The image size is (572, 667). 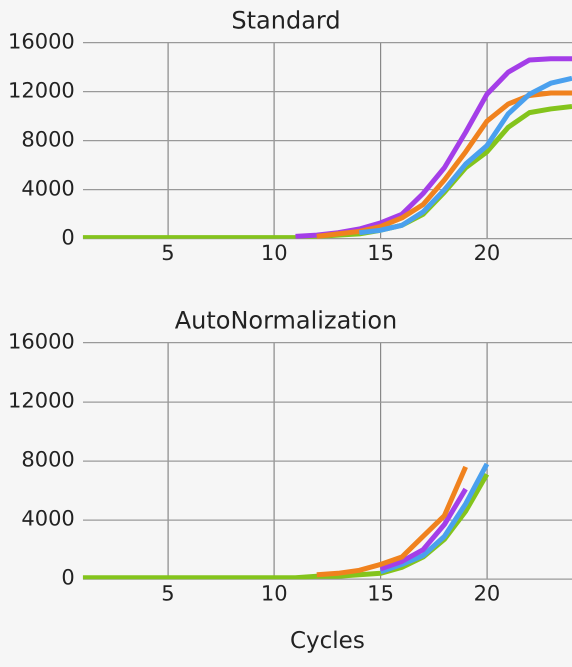 I want to click on chart-title: AutoNormalization, so click(x=286, y=320).